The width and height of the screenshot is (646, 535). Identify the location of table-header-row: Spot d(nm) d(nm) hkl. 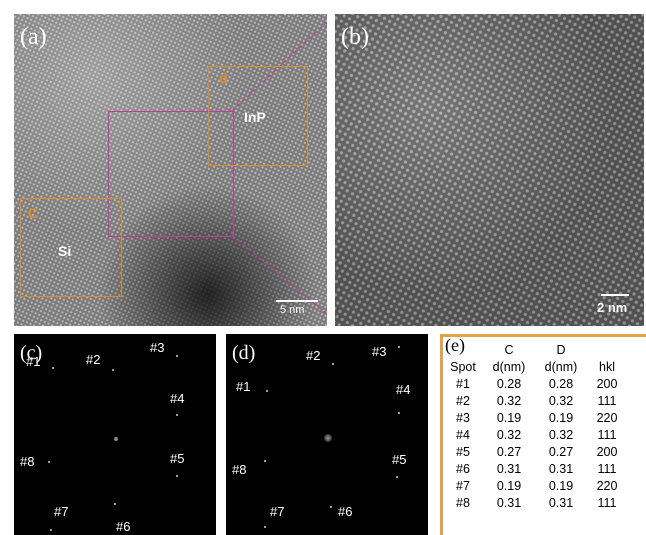
(535, 366).